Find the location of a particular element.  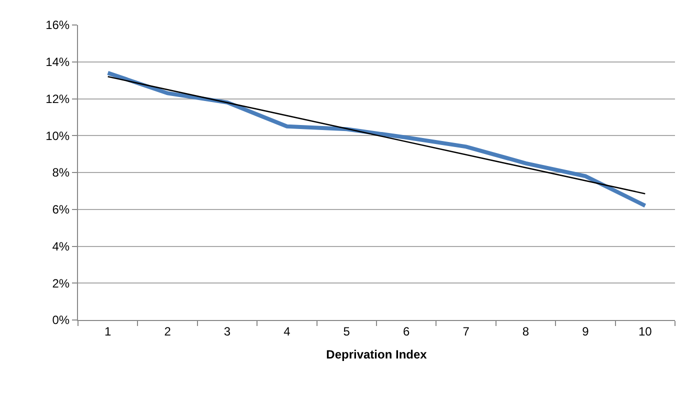

y-tick-label: 8% is located at coordinates (61, 173).